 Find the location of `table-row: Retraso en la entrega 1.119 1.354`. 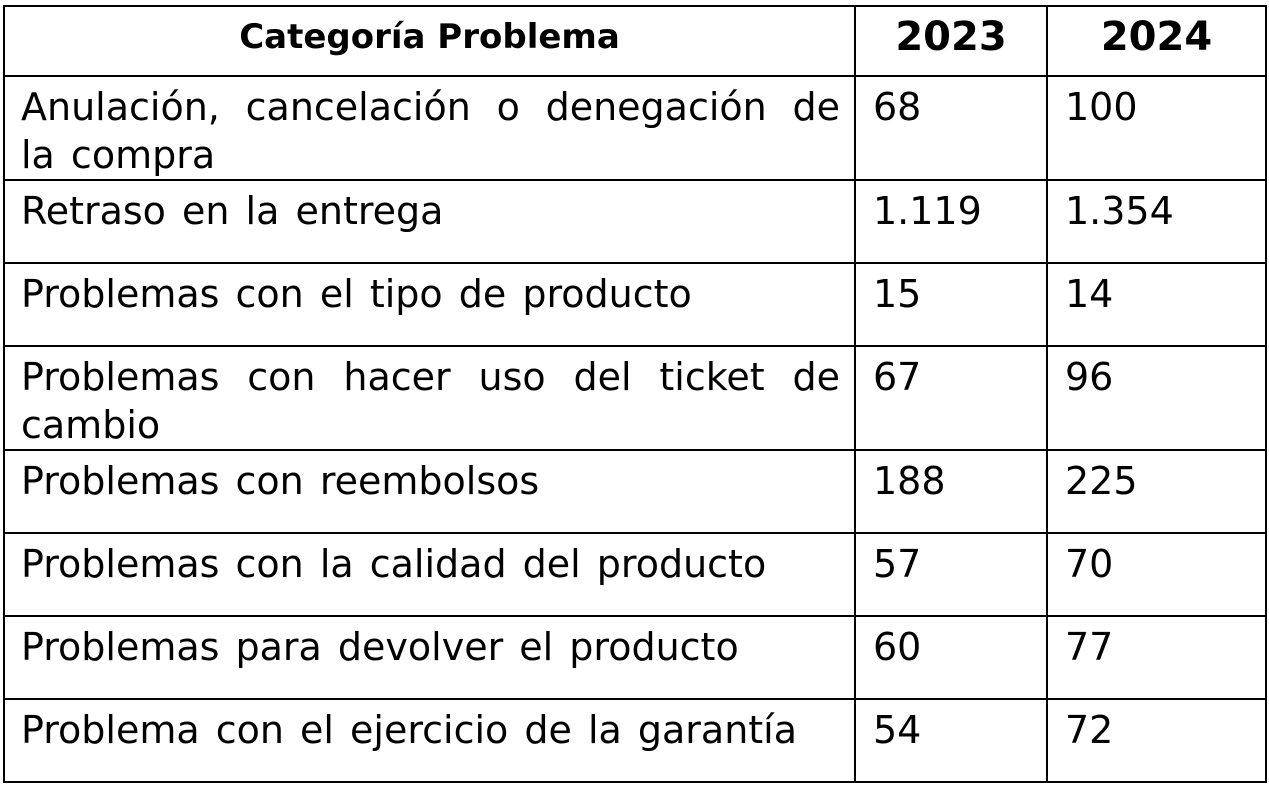

table-row: Retraso en la entrega 1.119 1.354 is located at coordinates (635, 221).